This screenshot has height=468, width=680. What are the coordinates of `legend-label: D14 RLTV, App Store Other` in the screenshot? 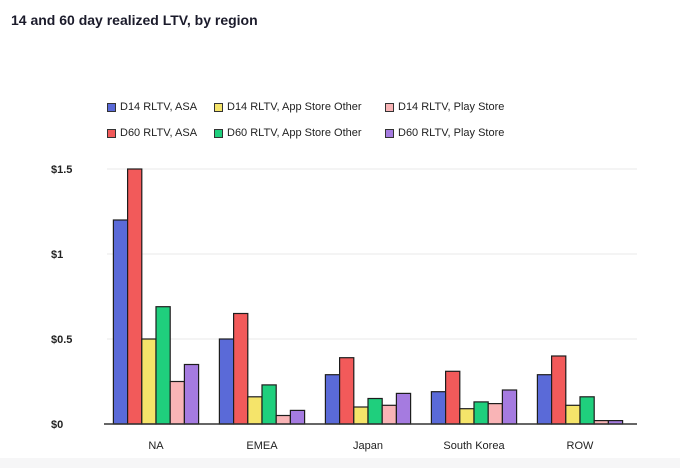 It's located at (294, 107).